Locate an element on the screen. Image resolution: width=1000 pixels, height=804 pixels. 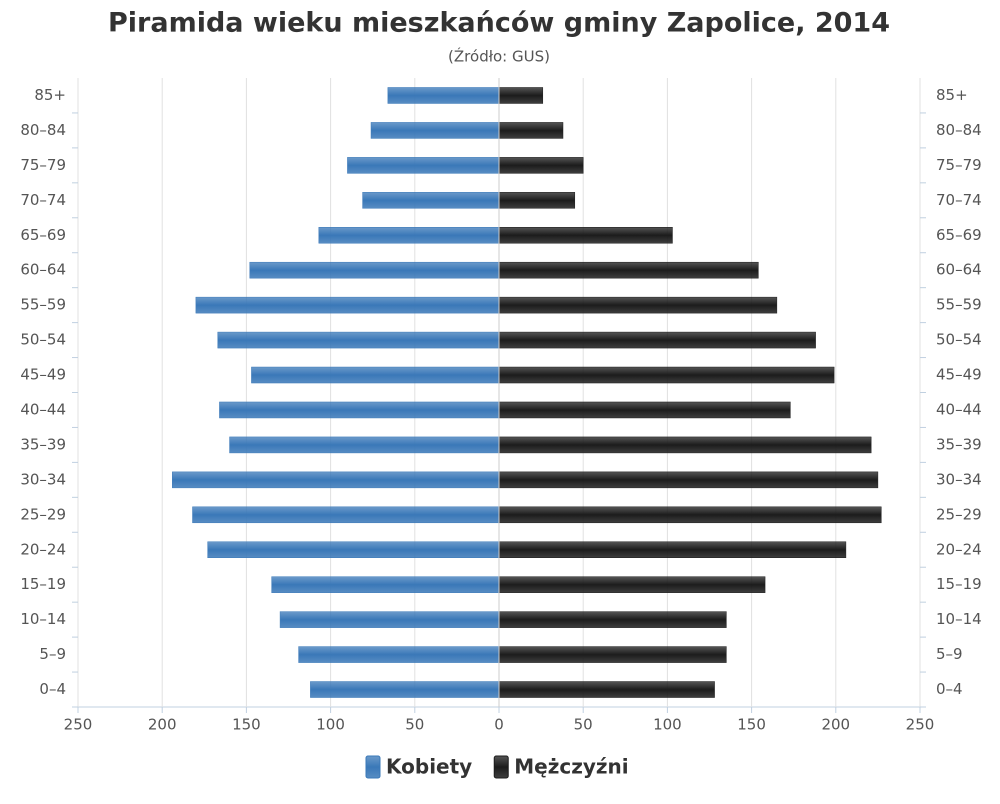
x-tick-label: 0 is located at coordinates (499, 725).